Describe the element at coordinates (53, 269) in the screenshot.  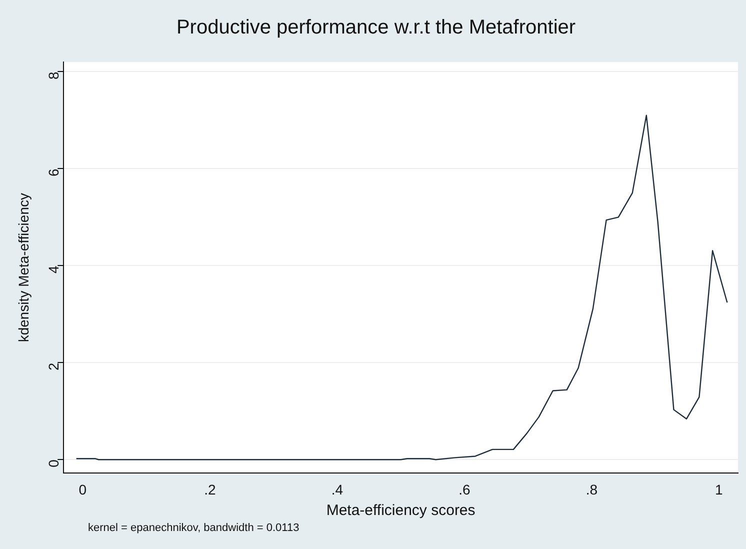
I see `y-tick-label: 4` at that location.